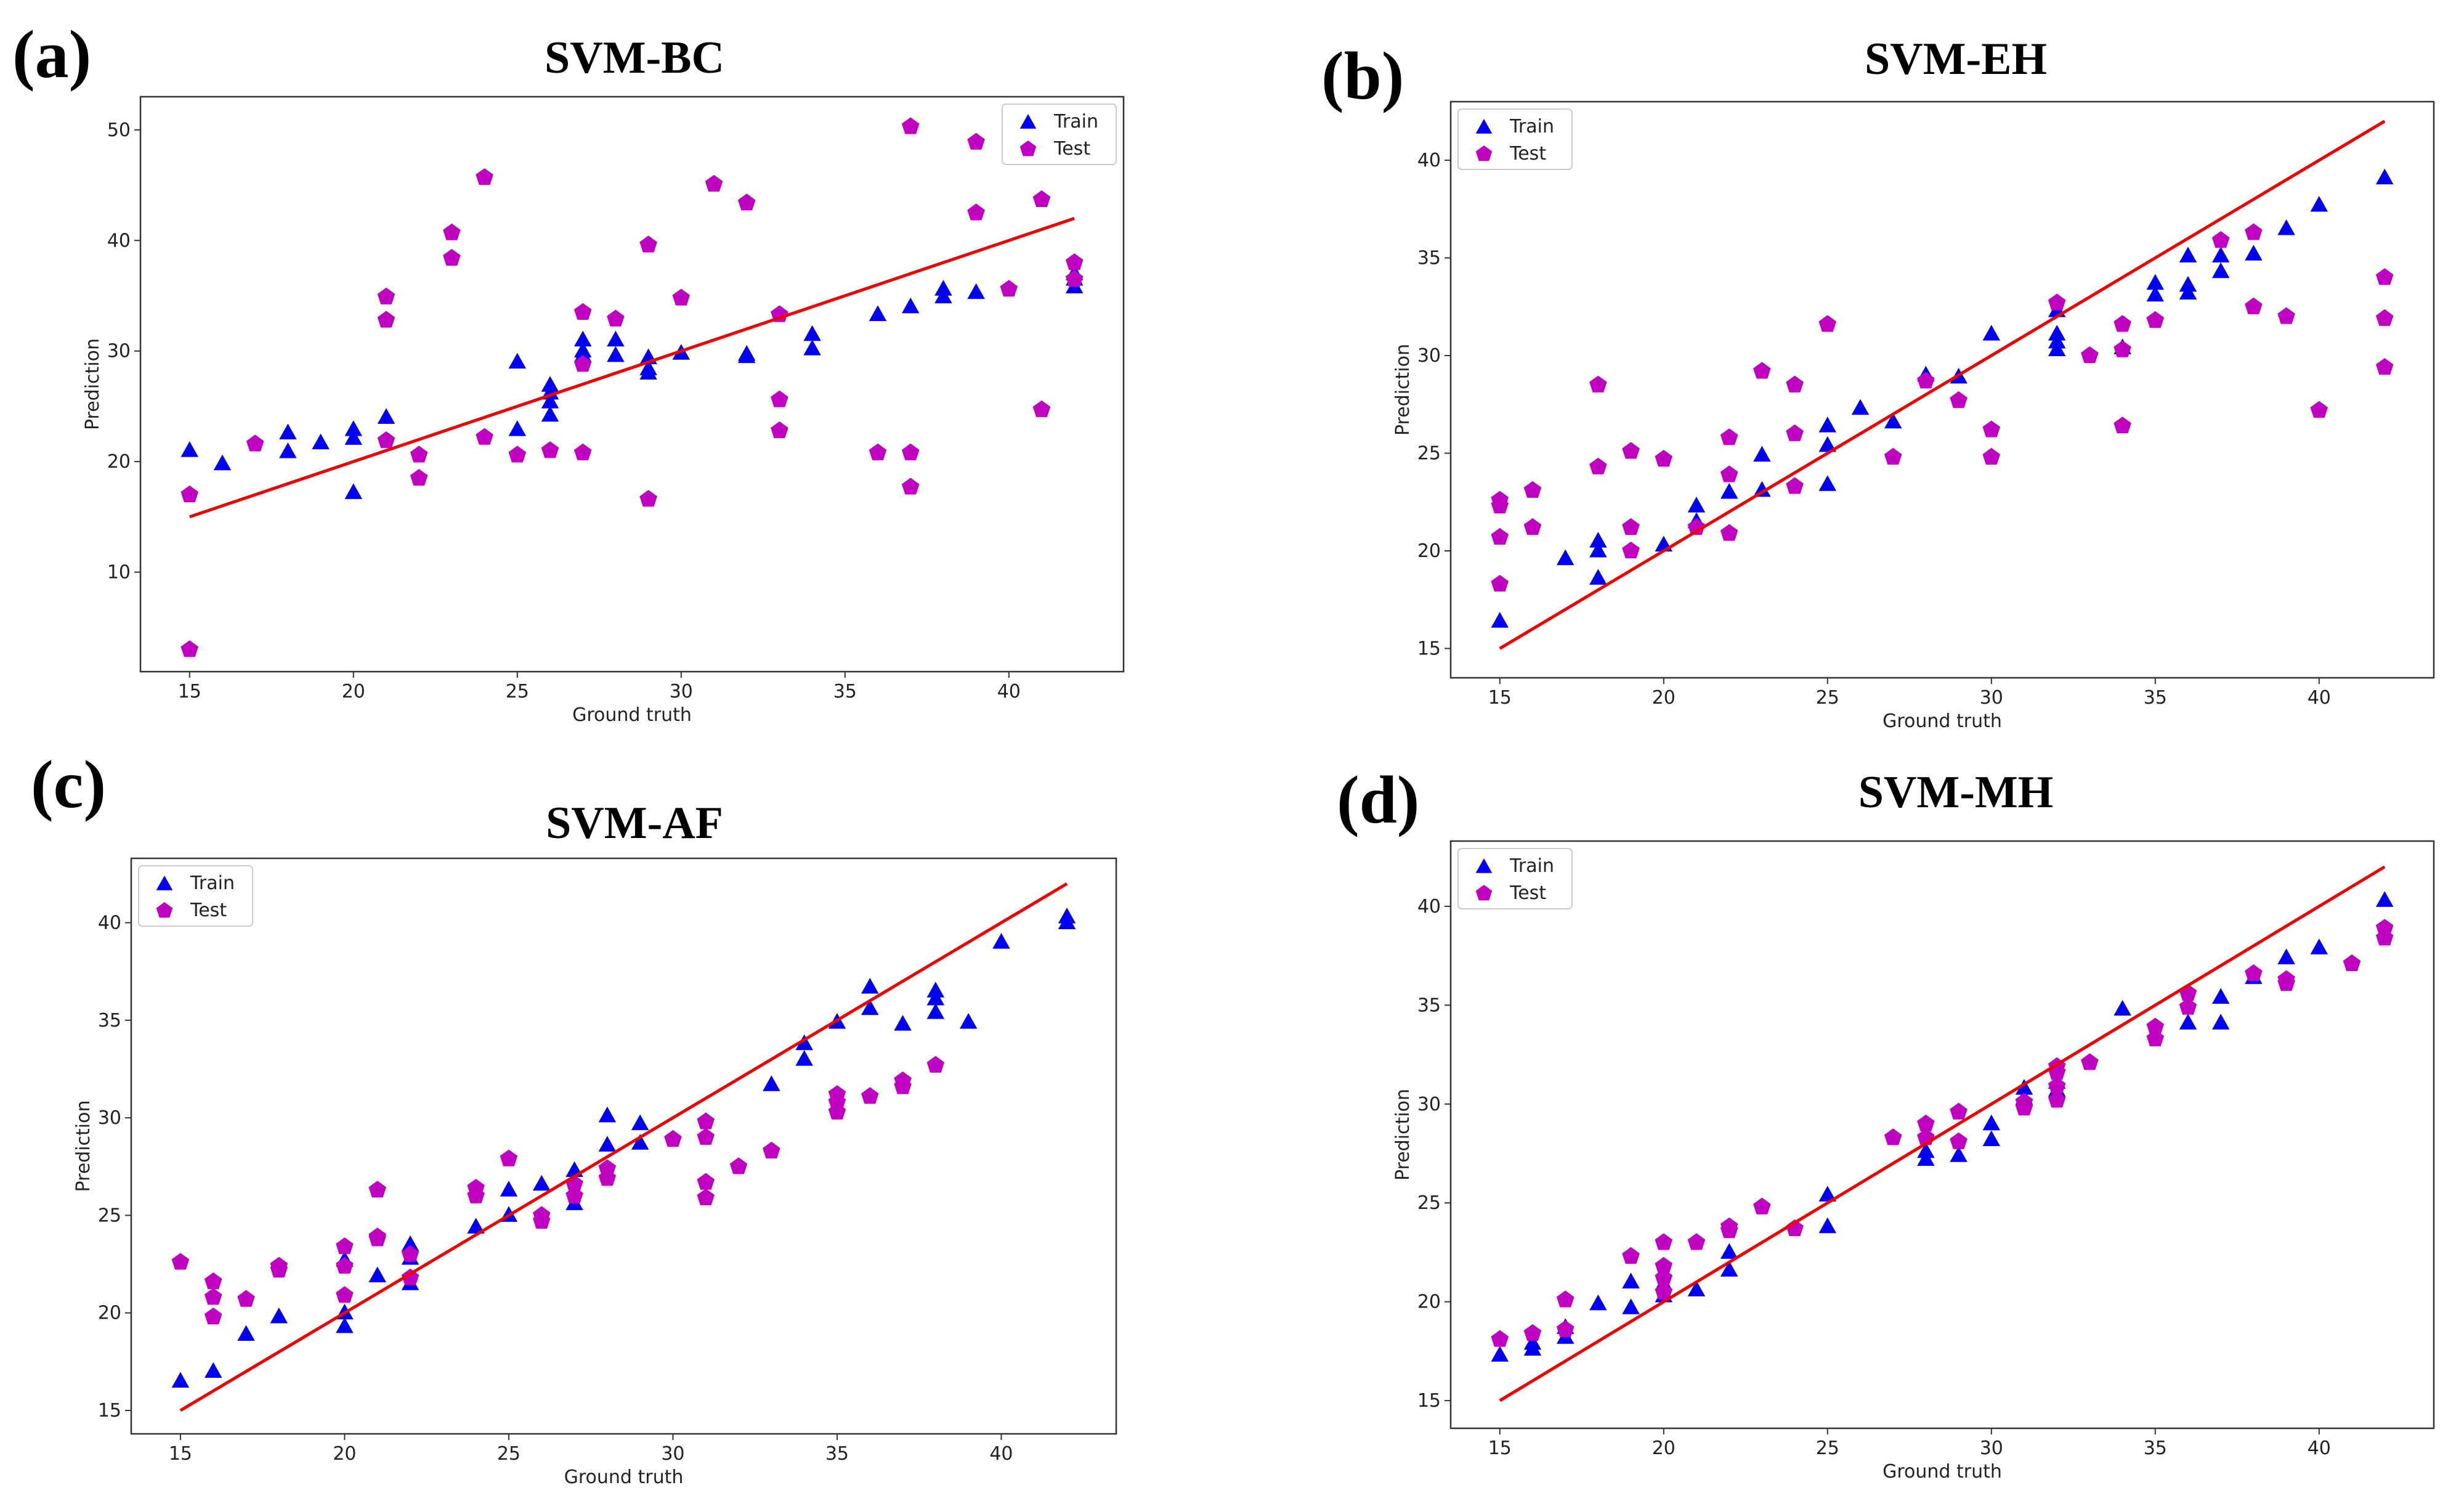 This screenshot has height=1493, width=2464. What do you see at coordinates (1403, 390) in the screenshot?
I see `y-axis-label: Prediction` at bounding box center [1403, 390].